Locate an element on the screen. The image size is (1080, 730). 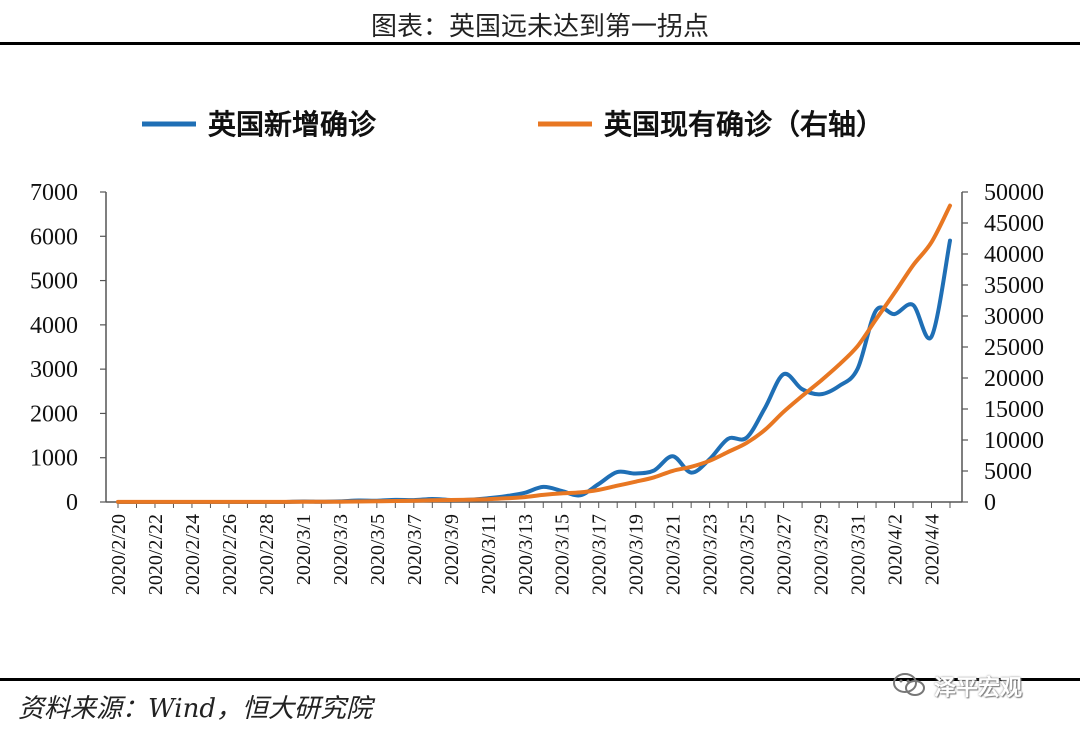
top-rule is located at coordinates (540, 43).